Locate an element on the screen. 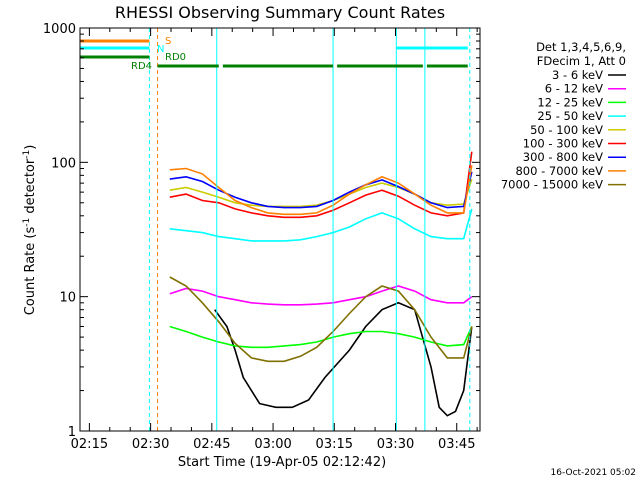 This screenshot has width=640, height=480. footer-timestamp: 16-Oct-2021 05:02 is located at coordinates (593, 473).